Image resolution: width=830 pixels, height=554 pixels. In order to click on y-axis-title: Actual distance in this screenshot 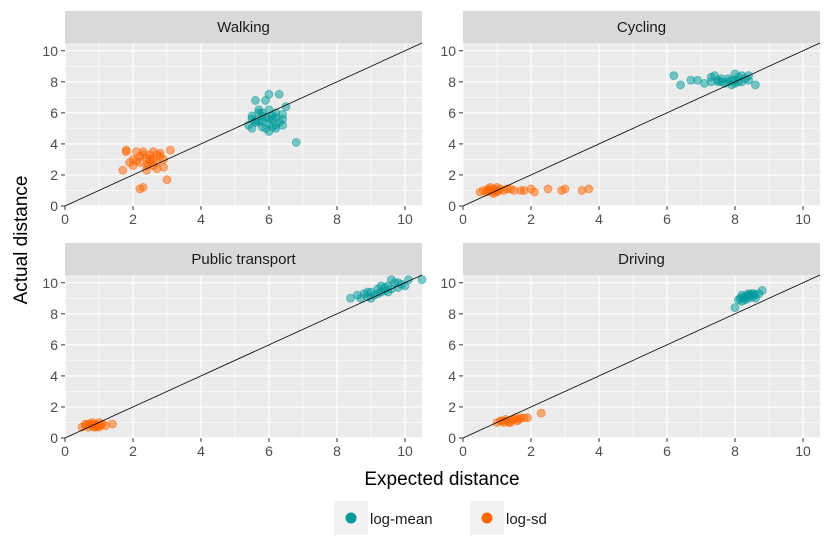, I will do `click(21, 240)`.